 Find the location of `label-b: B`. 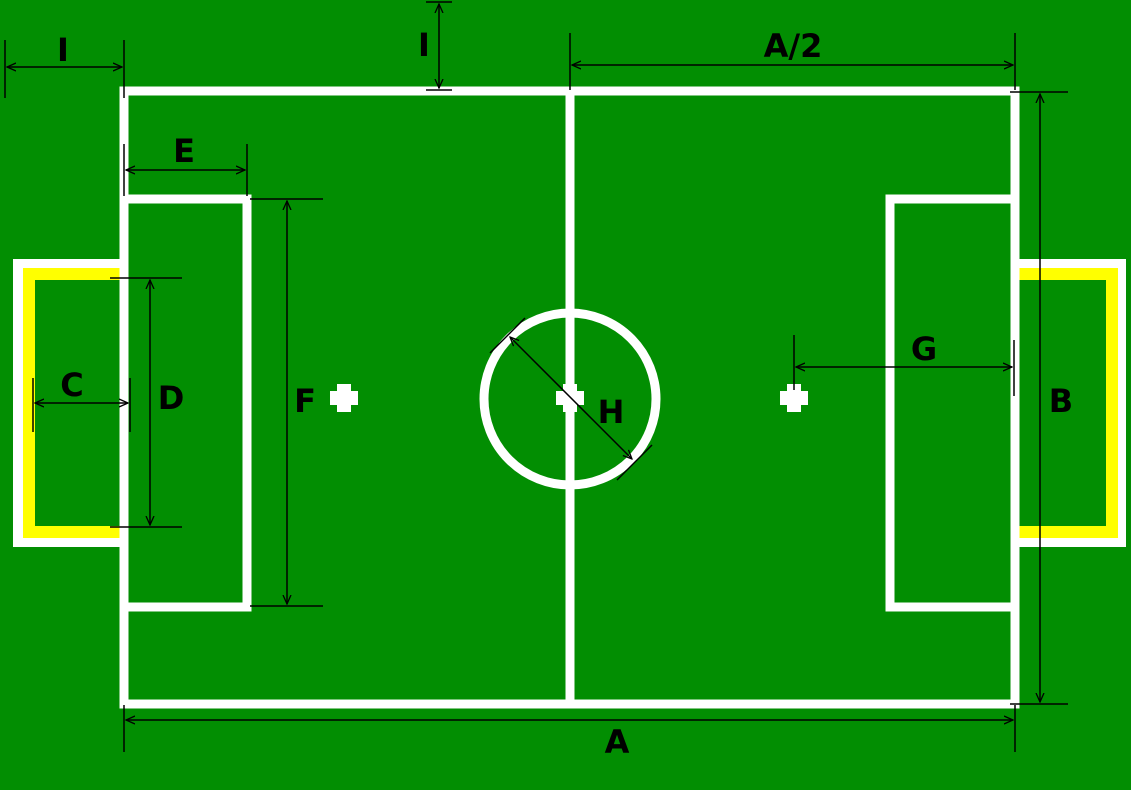

label-b: B is located at coordinates (1061, 401).